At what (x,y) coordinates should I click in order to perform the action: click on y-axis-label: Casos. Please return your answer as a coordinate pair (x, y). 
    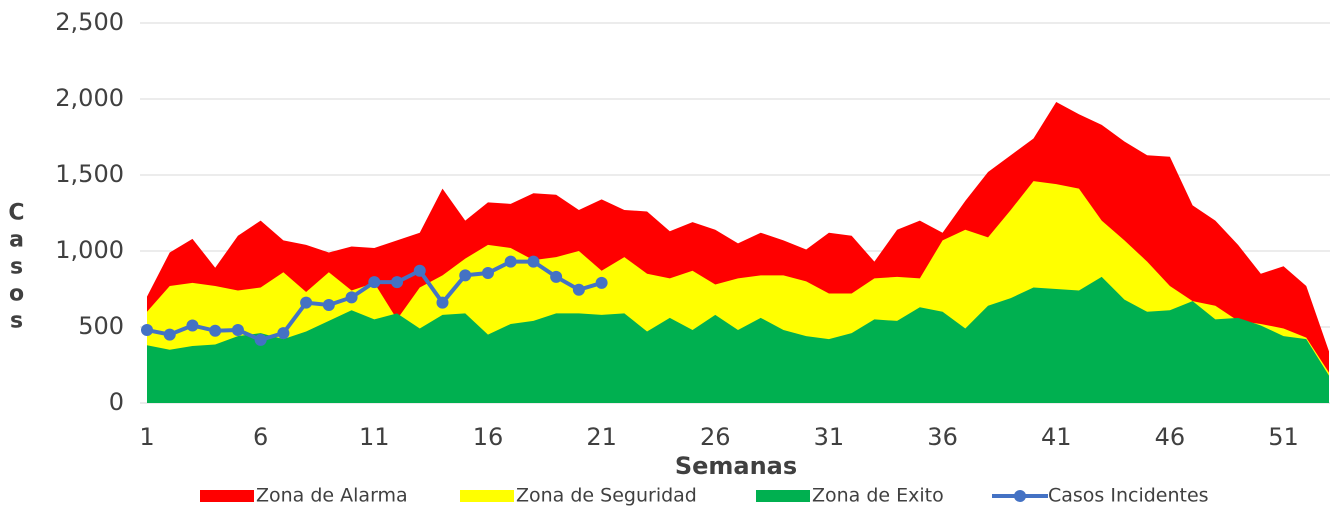
    Looking at the image, I should click on (16, 268).